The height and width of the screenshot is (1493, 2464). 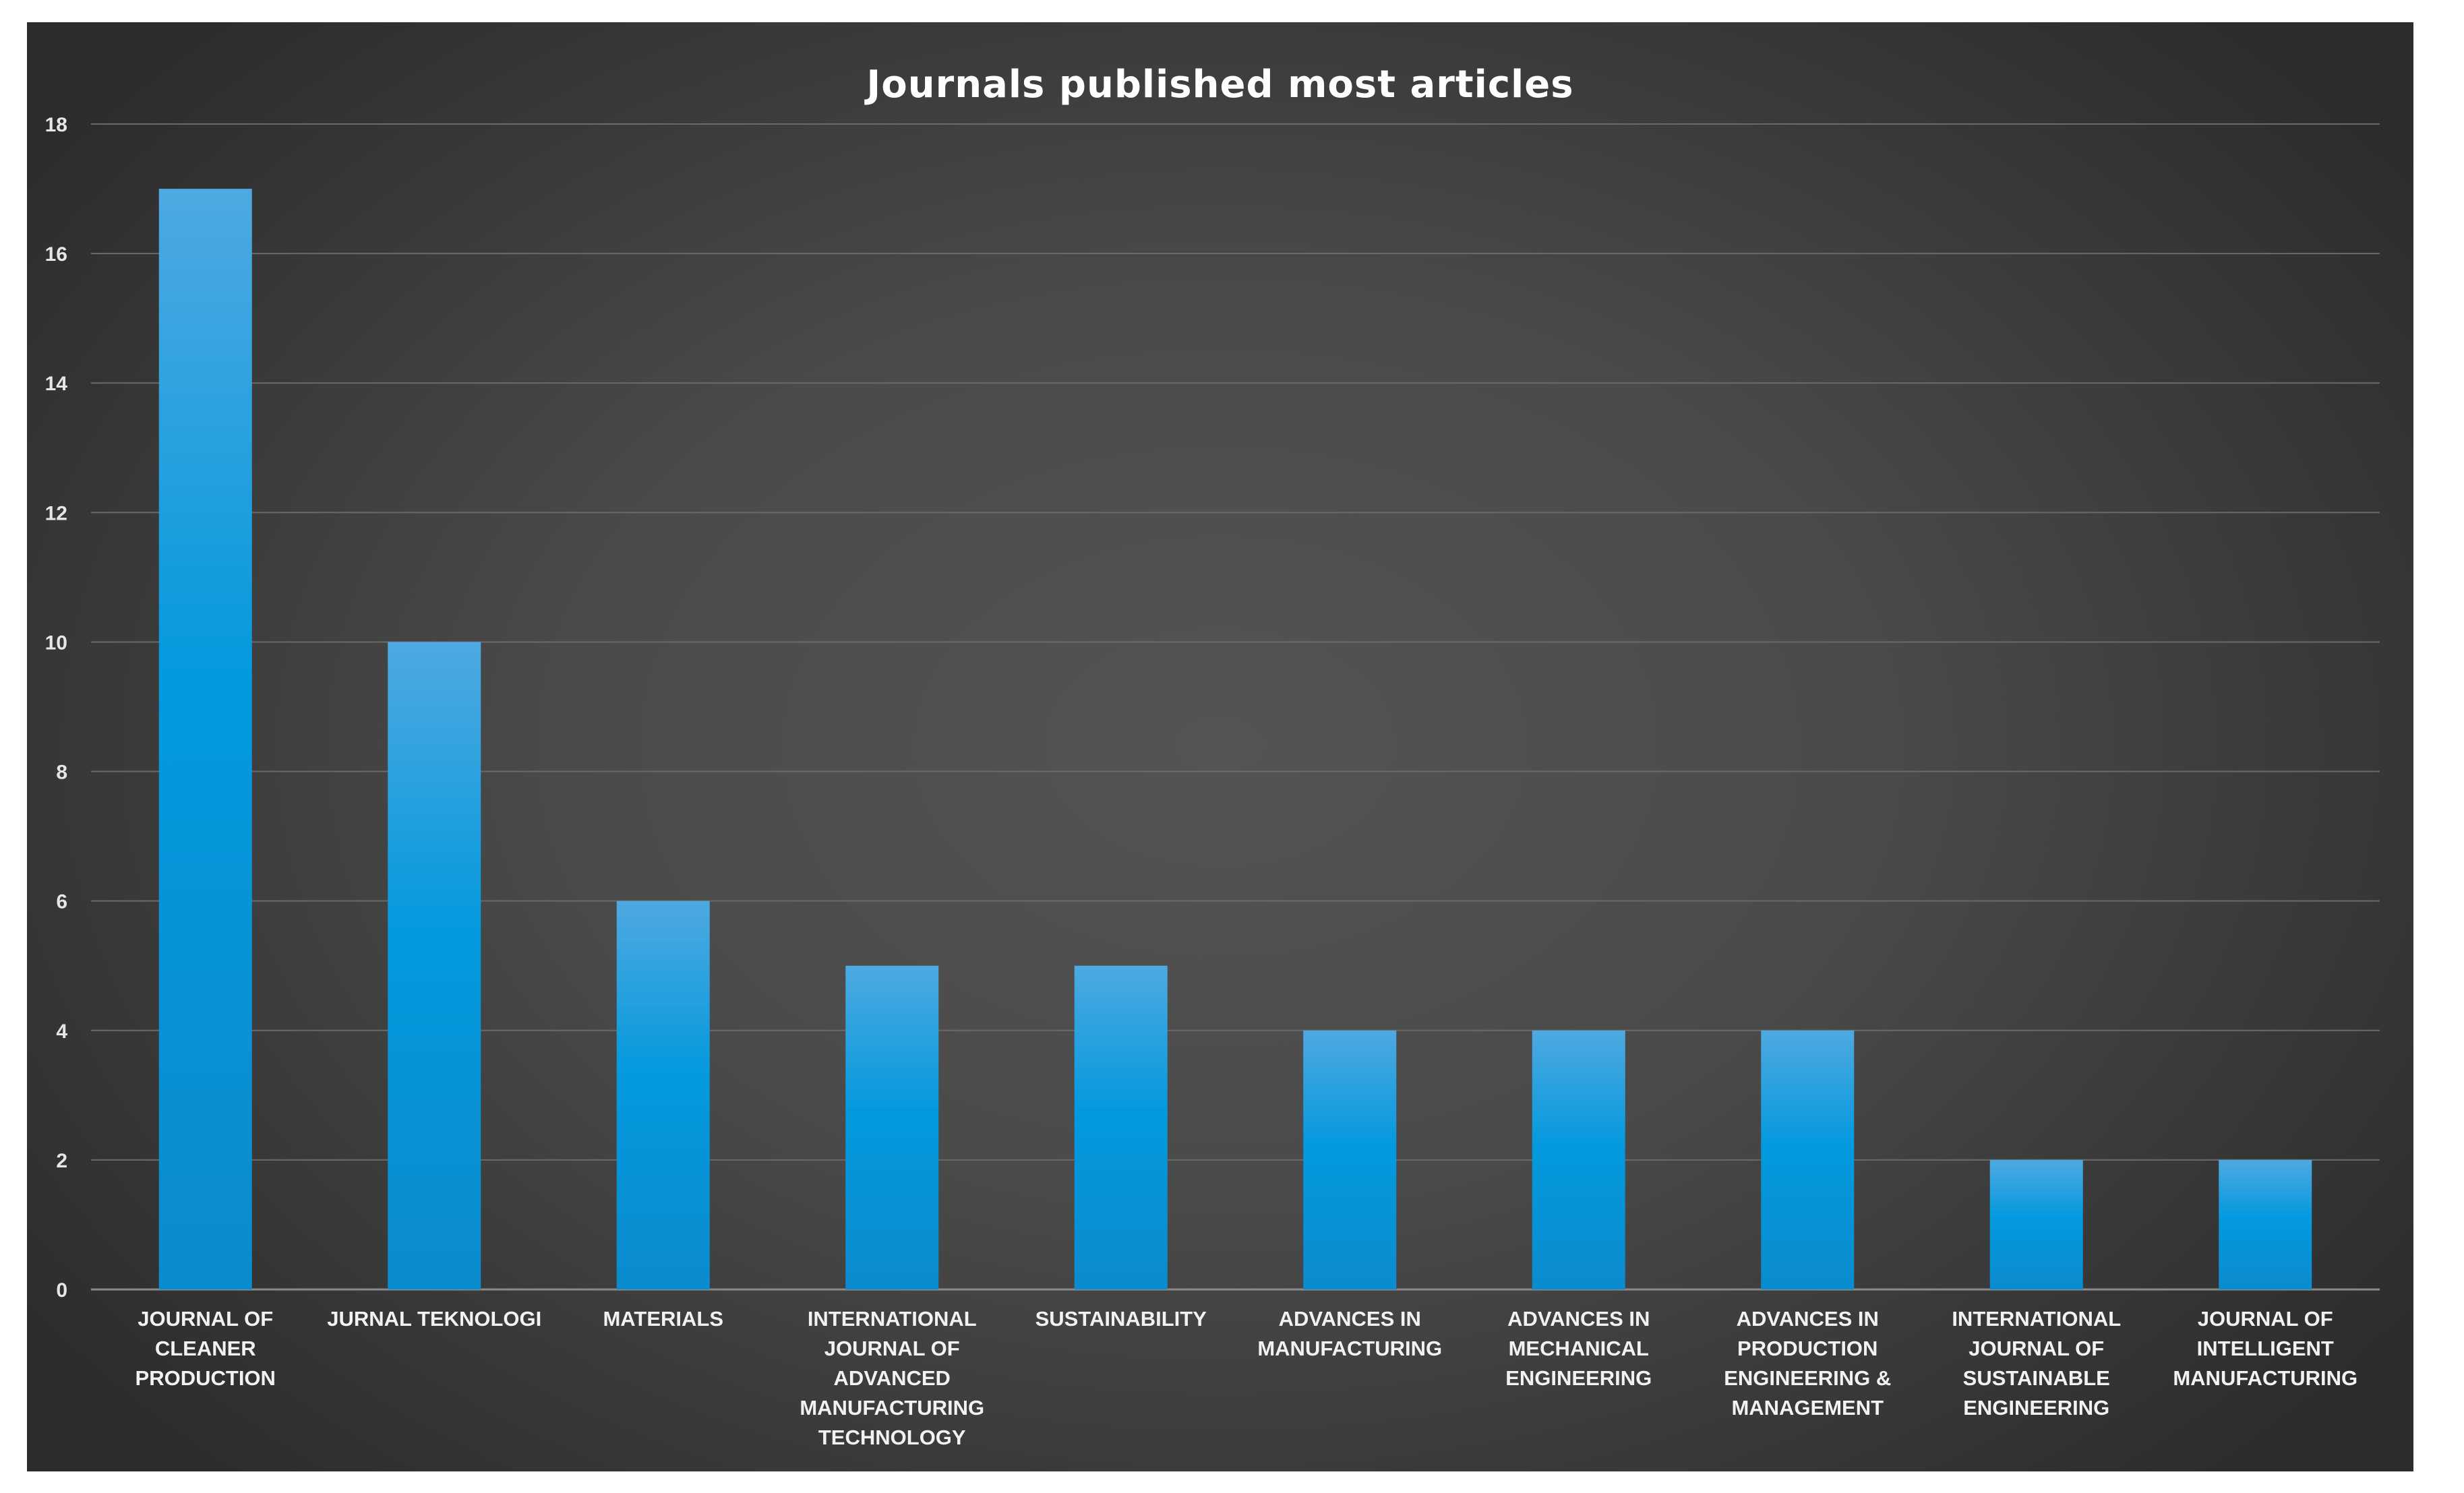 What do you see at coordinates (56, 384) in the screenshot?
I see `y-tick-label: 14` at bounding box center [56, 384].